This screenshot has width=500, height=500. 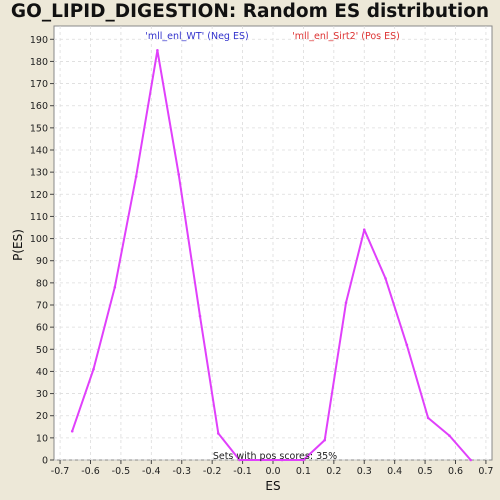 I want to click on y-tick-label: 20, so click(x=42, y=416).